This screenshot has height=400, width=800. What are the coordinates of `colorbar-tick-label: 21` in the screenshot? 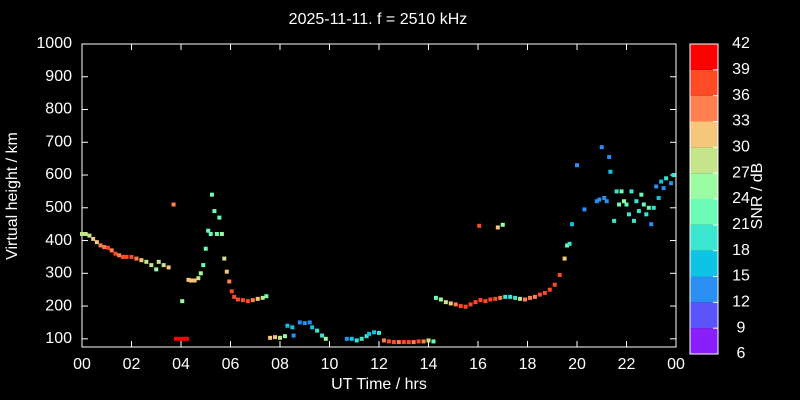 It's located at (741, 224).